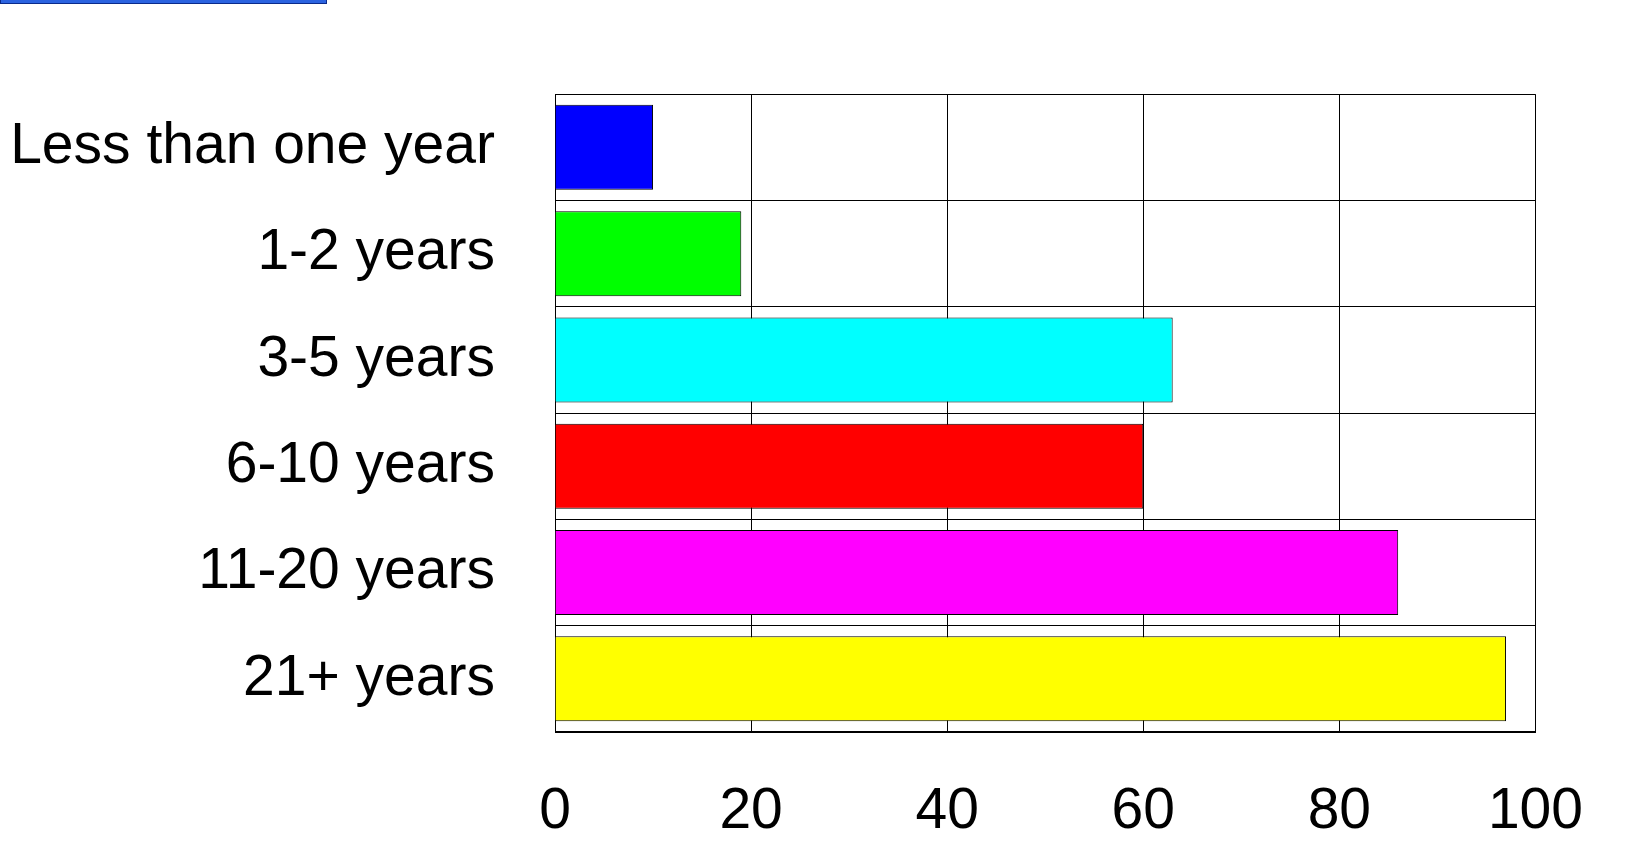 This screenshot has height=846, width=1629. I want to click on y-tick-label: 3-5 years, so click(376, 355).